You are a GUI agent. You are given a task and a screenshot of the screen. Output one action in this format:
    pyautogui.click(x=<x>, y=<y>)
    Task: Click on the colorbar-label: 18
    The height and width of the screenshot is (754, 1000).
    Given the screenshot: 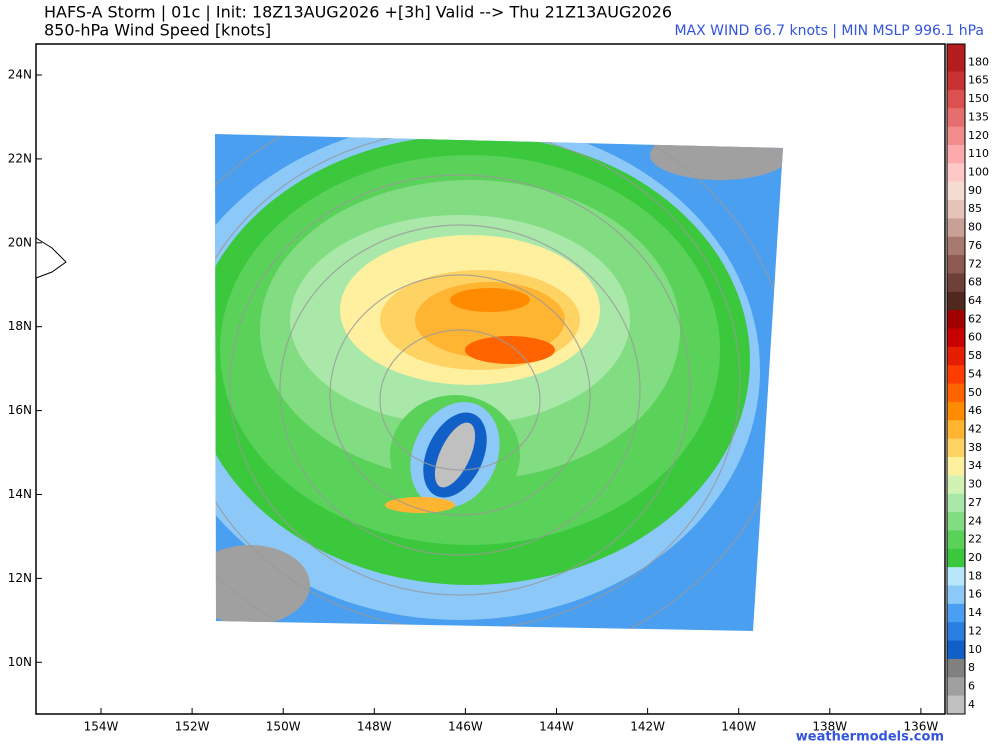 What is the action you would take?
    pyautogui.click(x=975, y=575)
    